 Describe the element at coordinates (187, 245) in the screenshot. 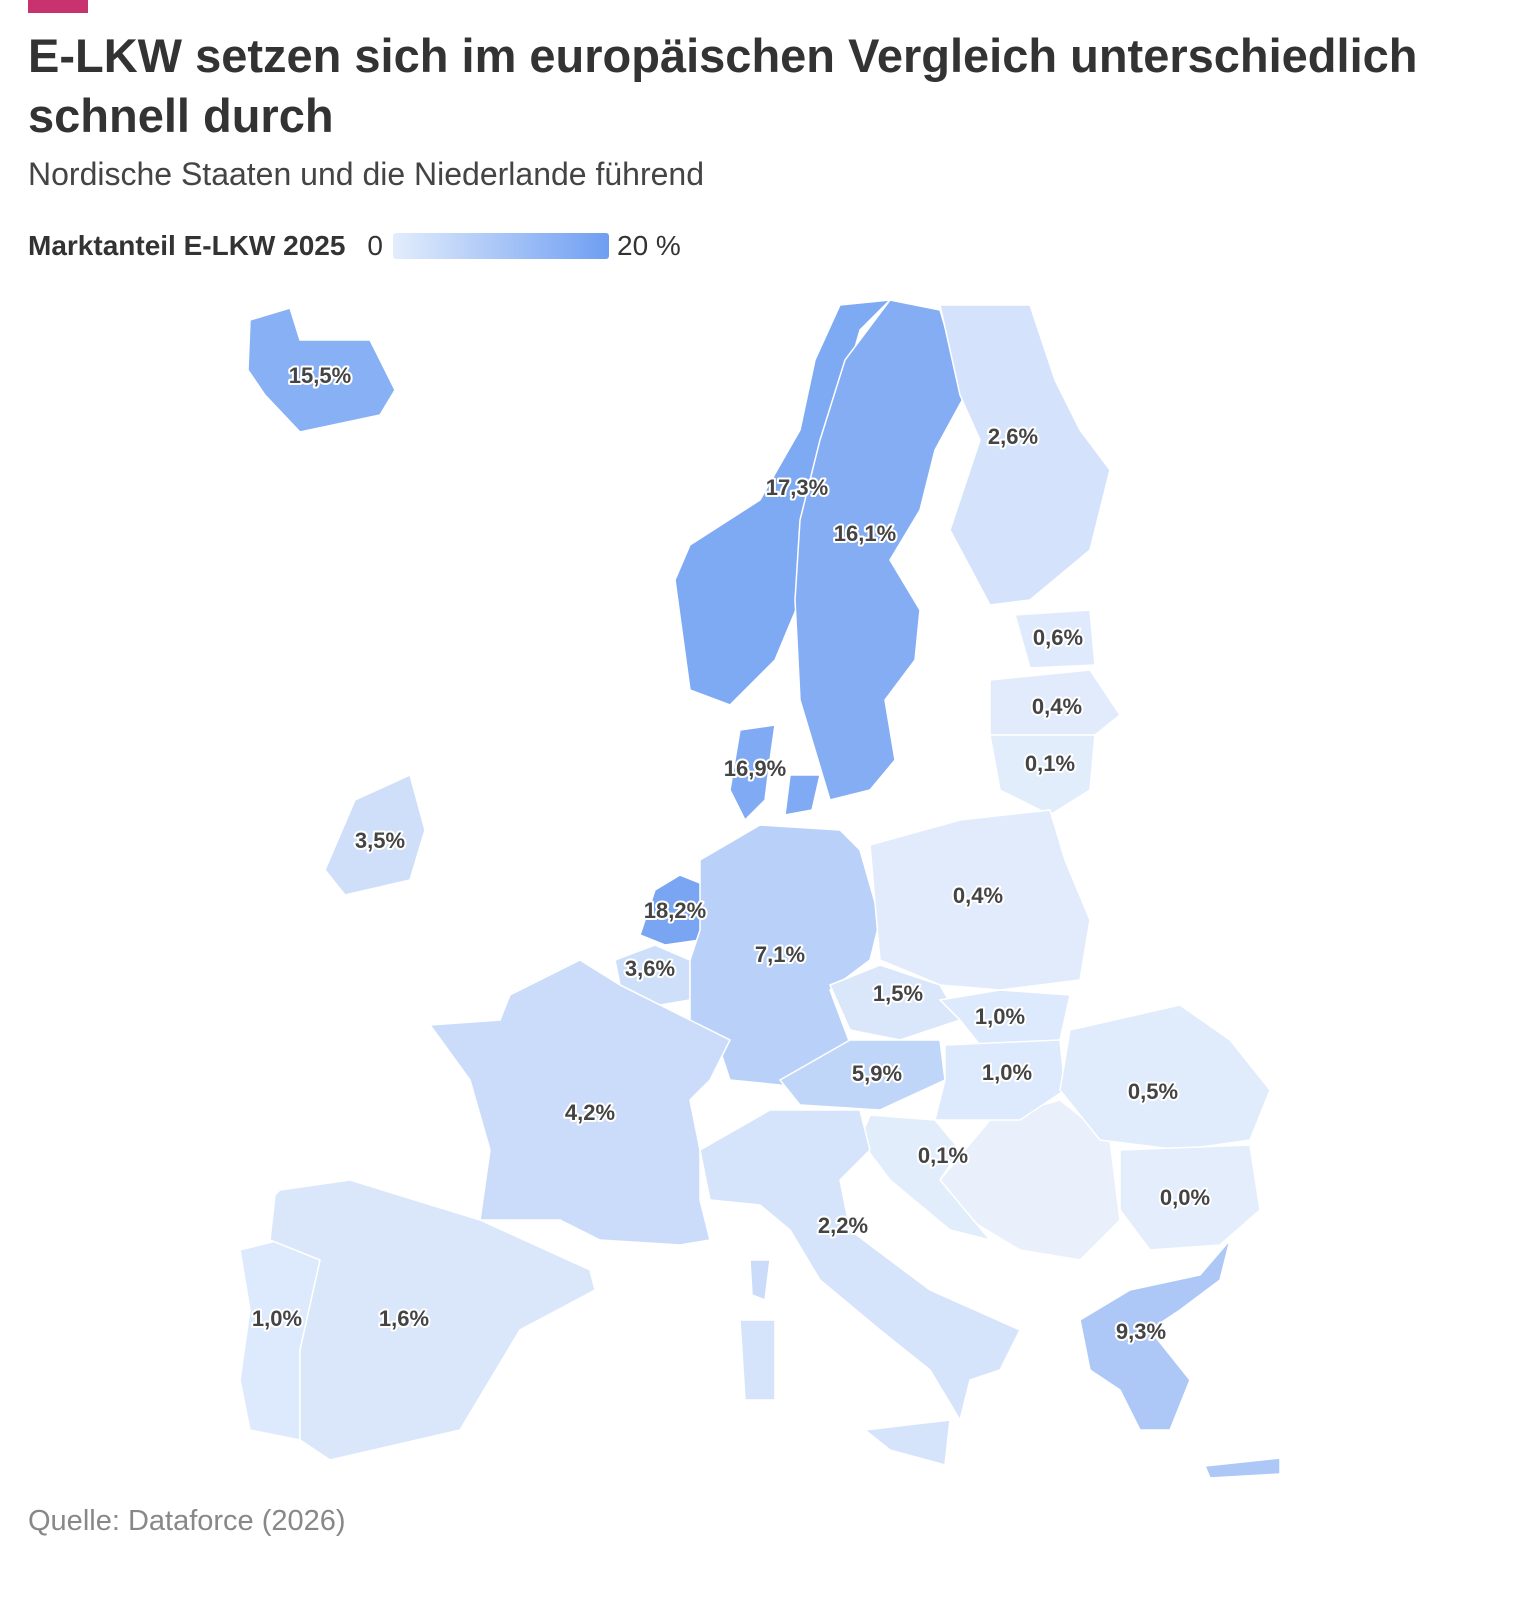

I see `legend-title: Marktanteil E-LKW 2025` at that location.